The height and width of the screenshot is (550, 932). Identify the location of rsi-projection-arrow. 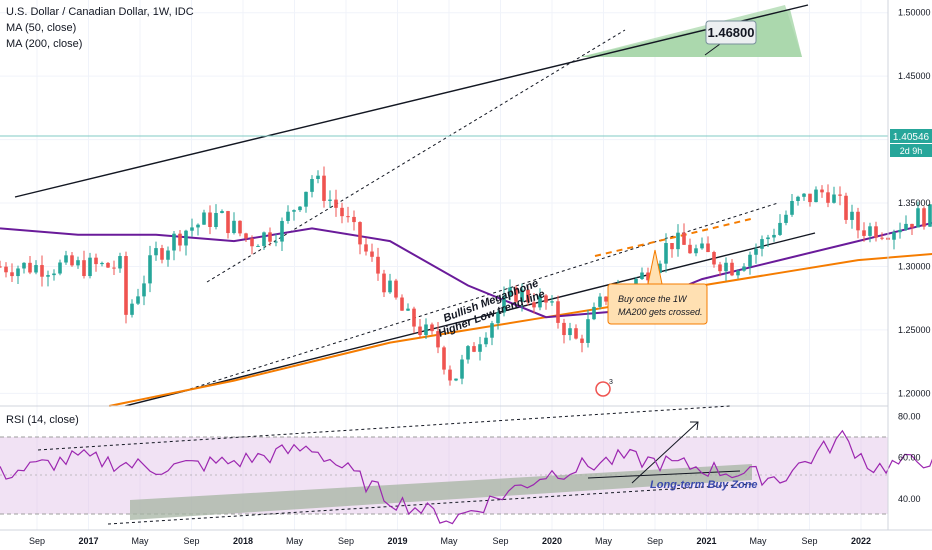
(665, 452).